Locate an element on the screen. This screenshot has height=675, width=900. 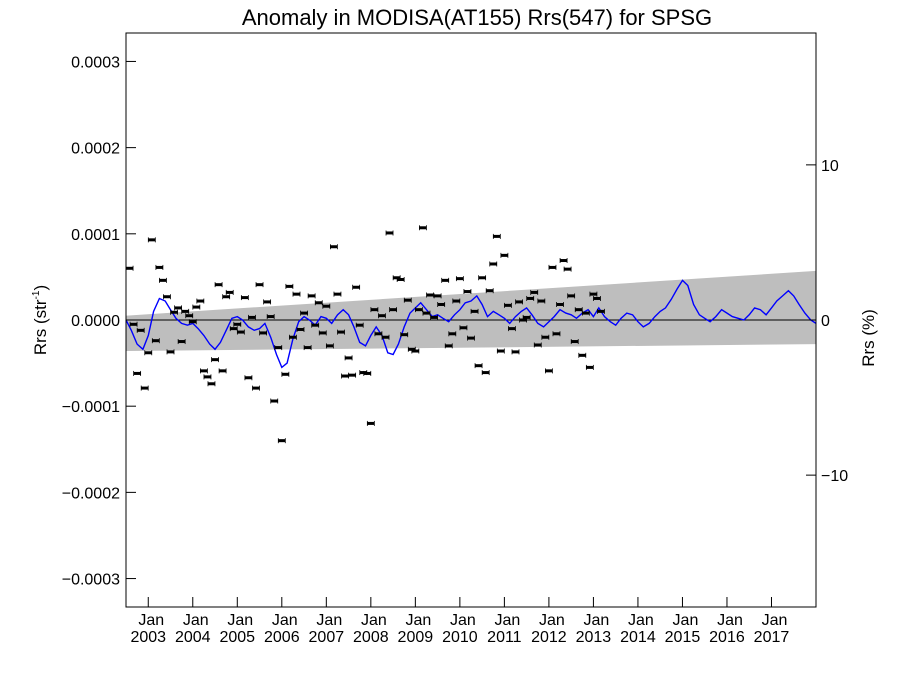
y-tick-label: −0.0003 is located at coordinates (91, 580).